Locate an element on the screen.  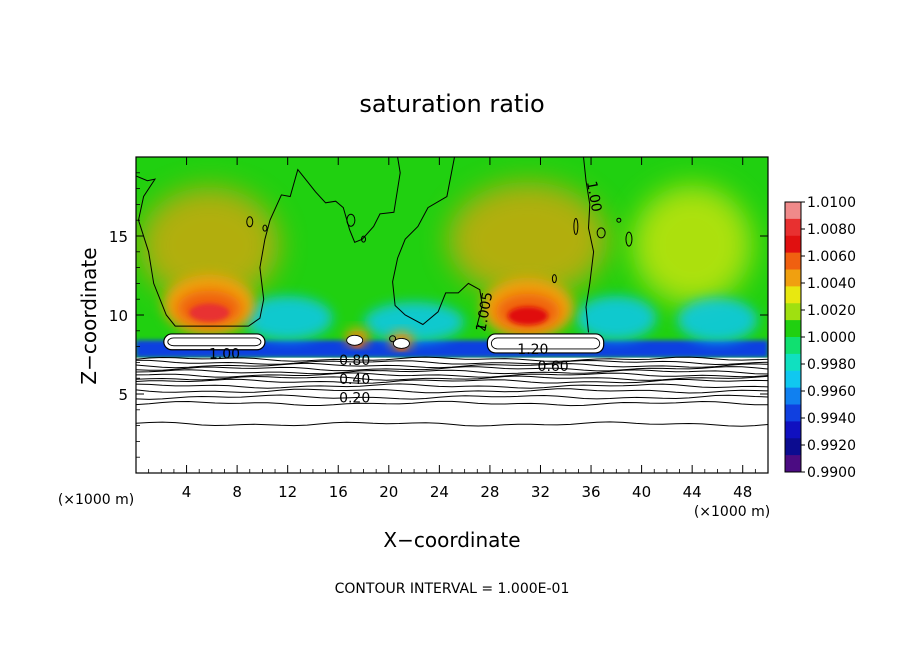
x-tick-label-4: 20 is located at coordinates (388, 492).